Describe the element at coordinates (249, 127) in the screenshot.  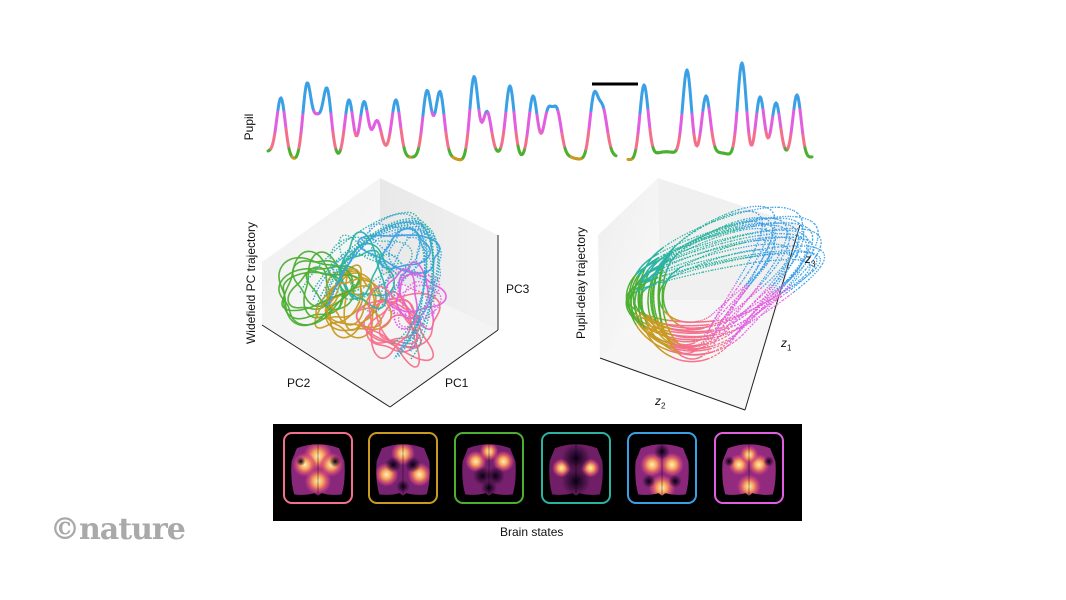
I see `pupil-label: Pupil` at that location.